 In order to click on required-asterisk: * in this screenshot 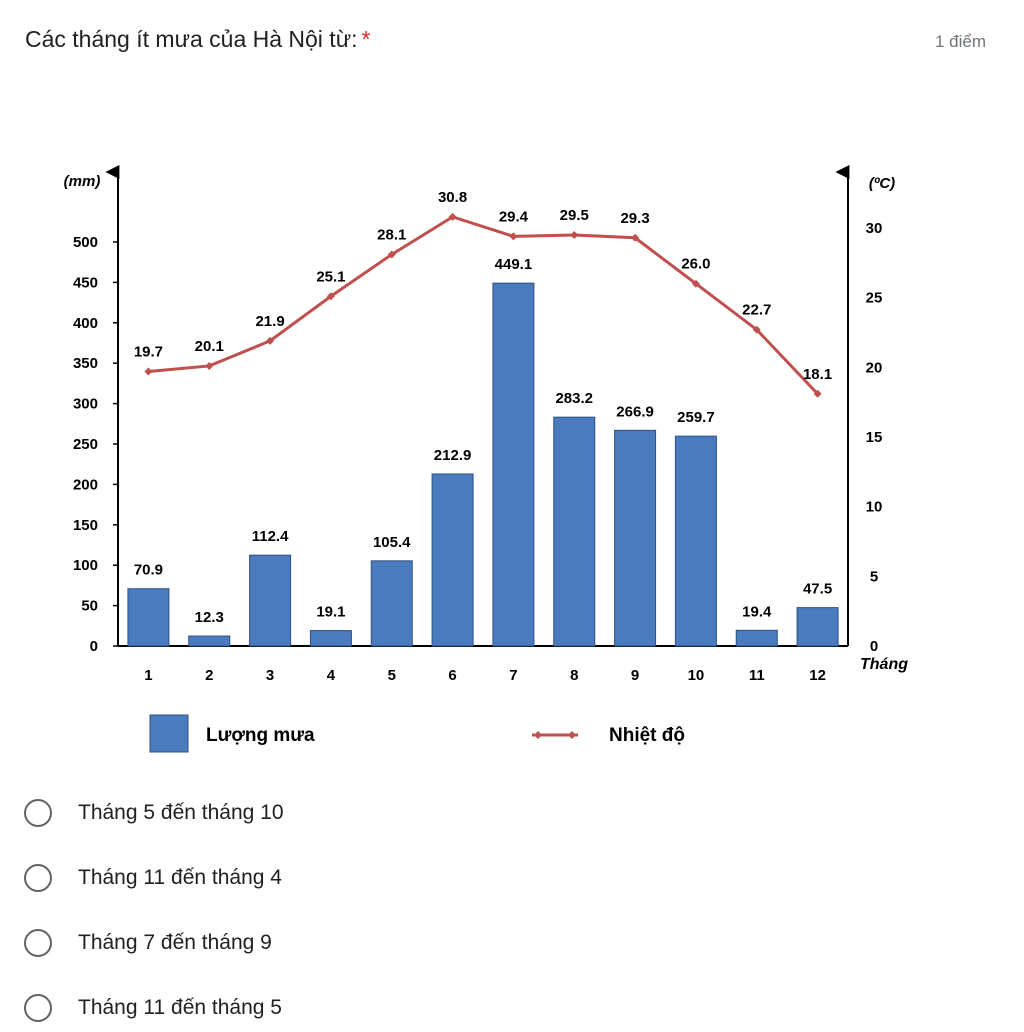, I will do `click(366, 39)`.